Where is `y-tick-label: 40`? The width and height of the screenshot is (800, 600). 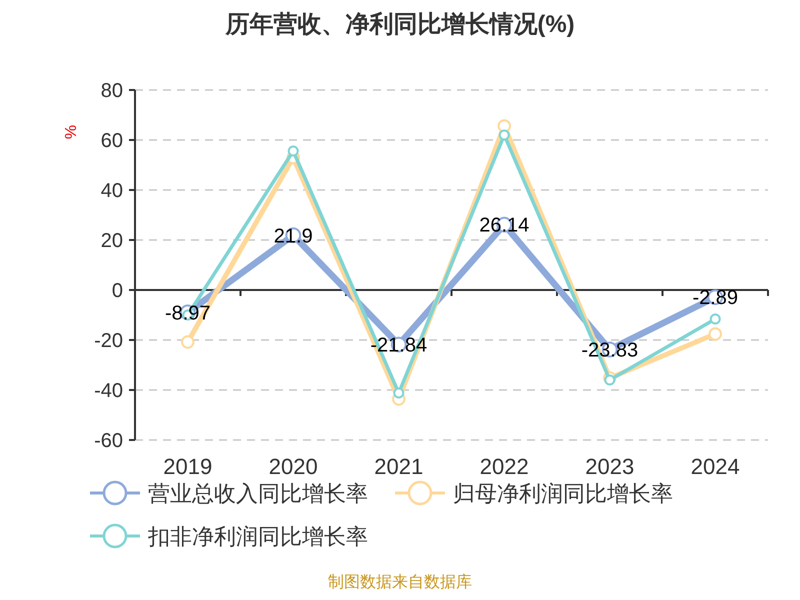
y-tick-label: 40 is located at coordinates (111, 191).